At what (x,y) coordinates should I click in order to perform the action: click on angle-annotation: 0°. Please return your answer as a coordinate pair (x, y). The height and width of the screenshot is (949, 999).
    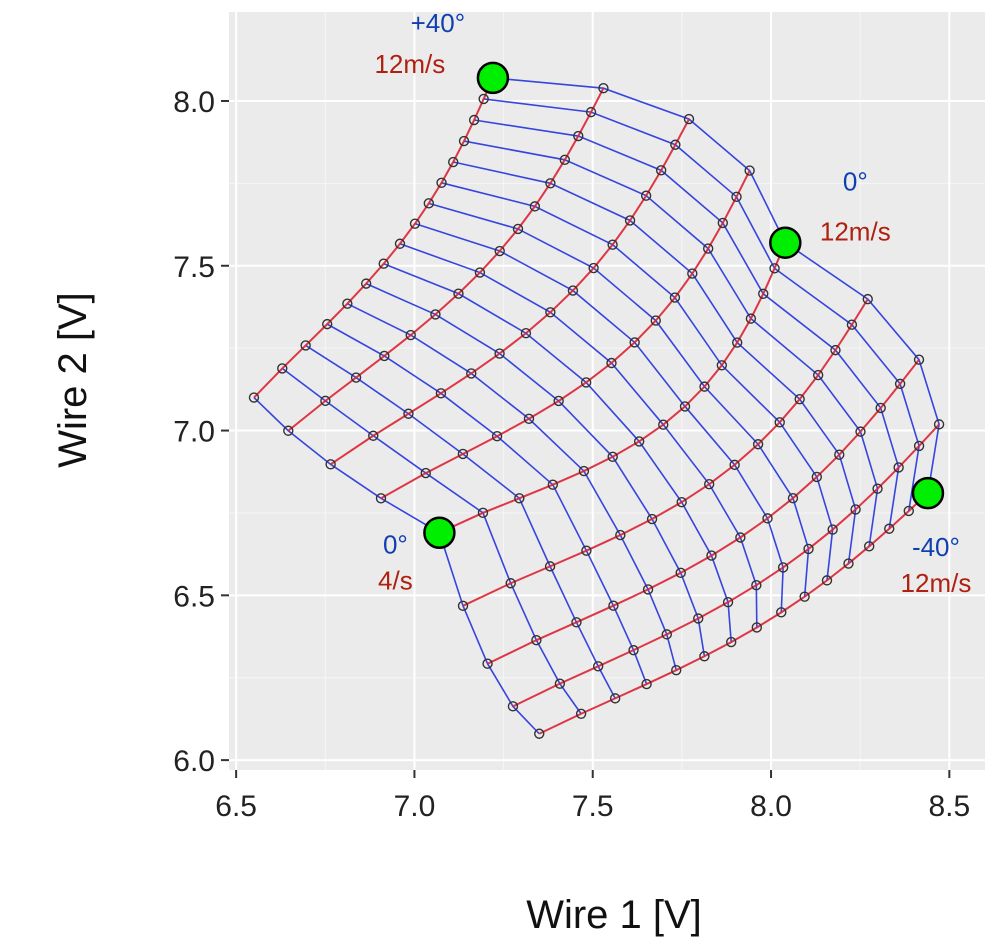
    Looking at the image, I should click on (855, 182).